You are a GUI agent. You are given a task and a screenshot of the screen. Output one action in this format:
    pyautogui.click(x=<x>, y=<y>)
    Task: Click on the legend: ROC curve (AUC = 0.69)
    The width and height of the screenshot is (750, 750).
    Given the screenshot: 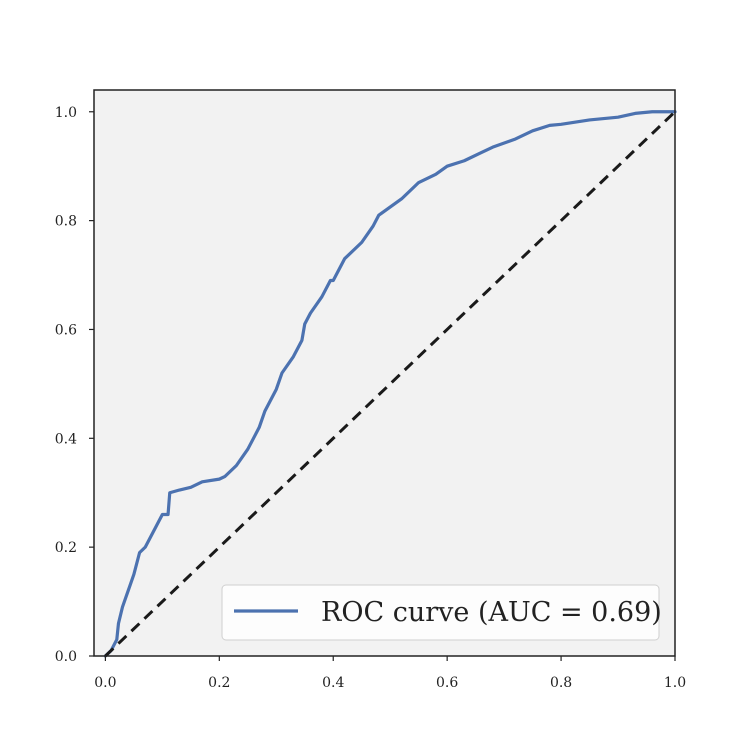 What is the action you would take?
    pyautogui.click(x=441, y=612)
    